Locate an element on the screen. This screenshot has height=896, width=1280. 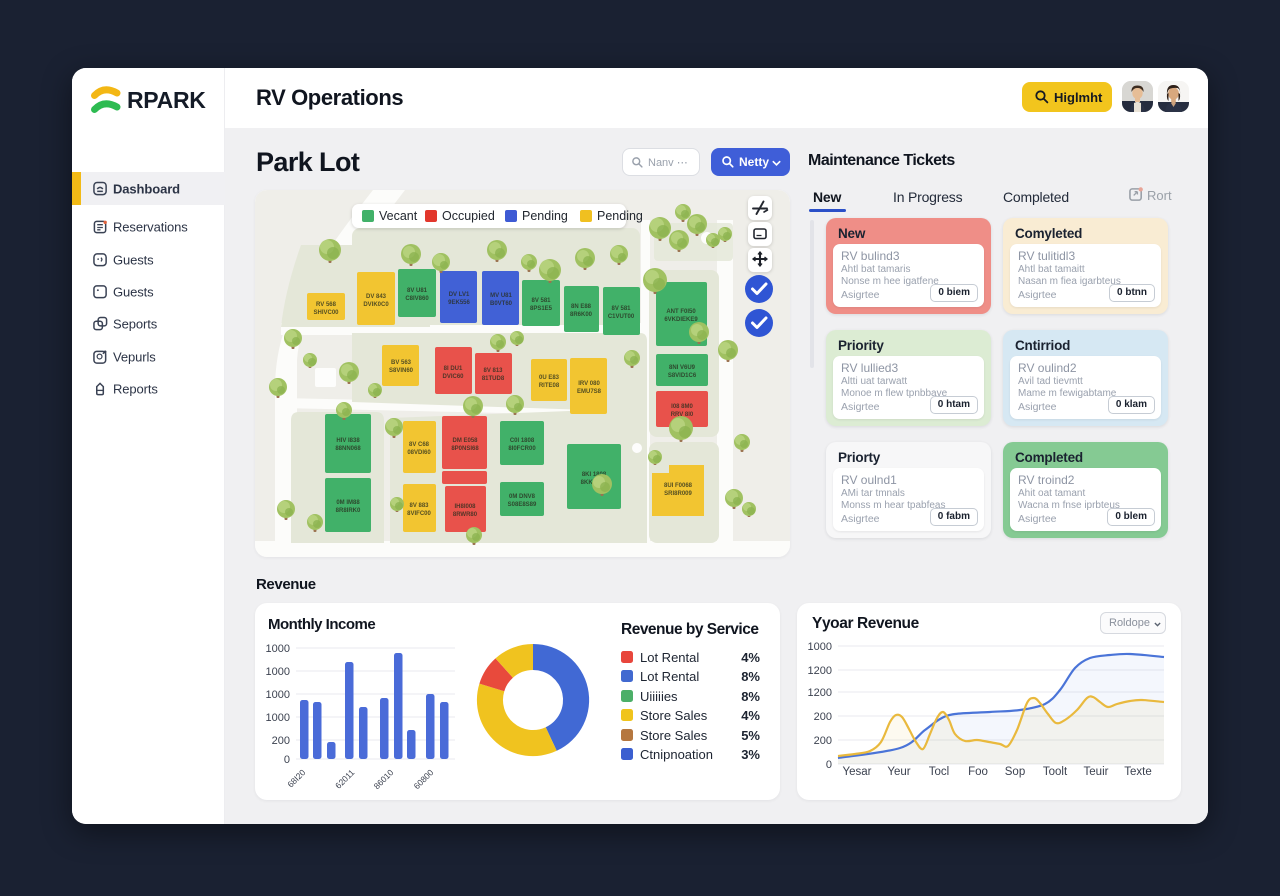
svg-text: RITE08 is located at coordinates (549, 386).